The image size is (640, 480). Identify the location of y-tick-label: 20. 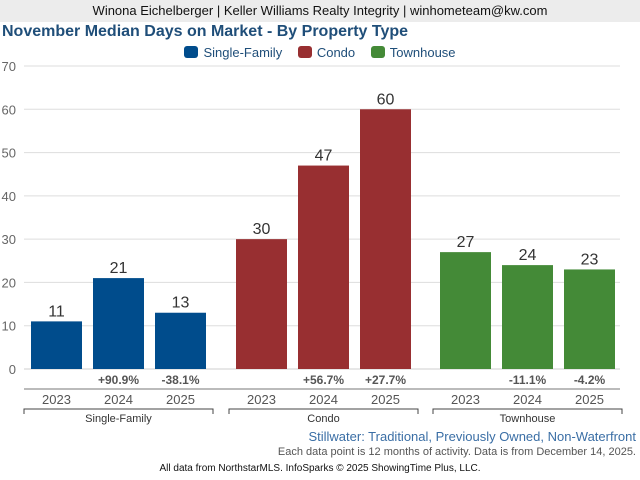
(9, 282).